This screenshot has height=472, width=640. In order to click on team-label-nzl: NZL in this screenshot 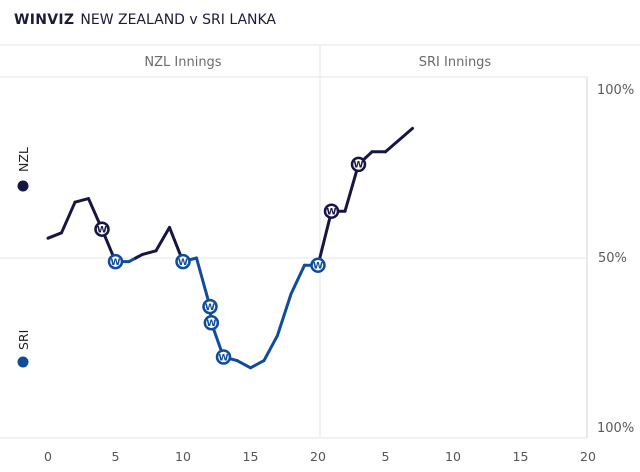, I will do `click(23, 159)`.